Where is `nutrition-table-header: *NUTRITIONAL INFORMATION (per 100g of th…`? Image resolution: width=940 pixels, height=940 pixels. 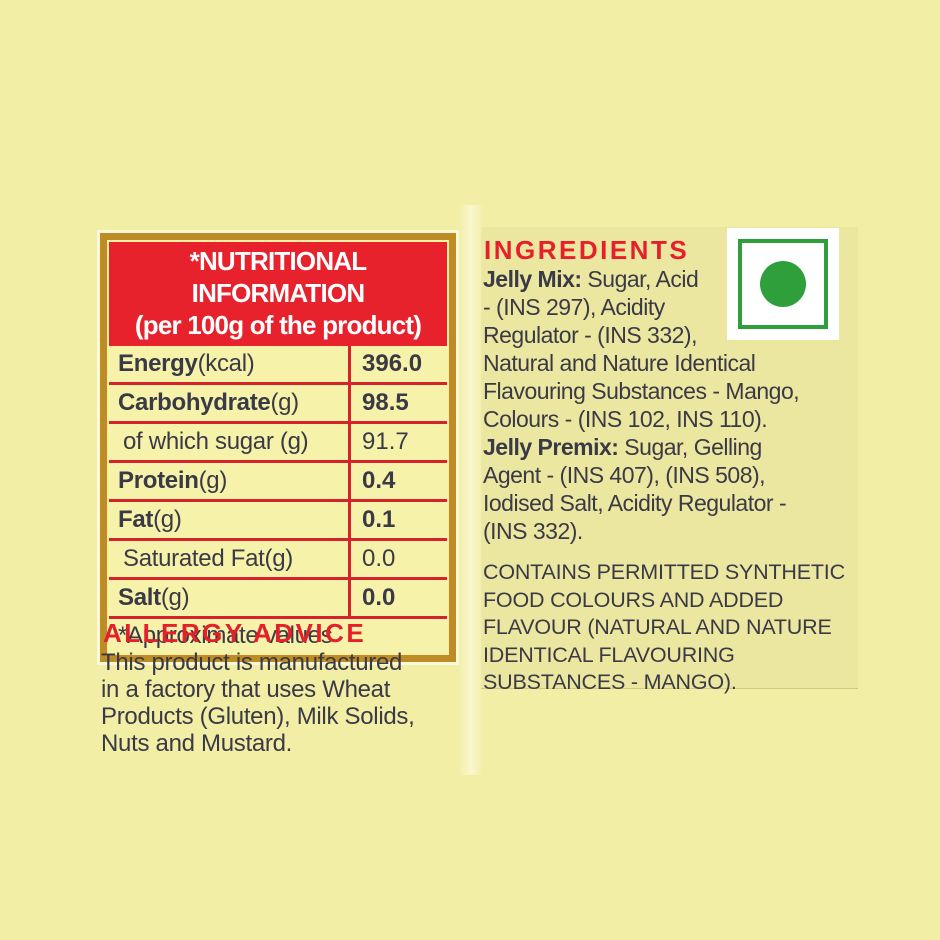 nutrition-table-header: *NUTRITIONAL INFORMATION (per 100g of th… is located at coordinates (278, 294).